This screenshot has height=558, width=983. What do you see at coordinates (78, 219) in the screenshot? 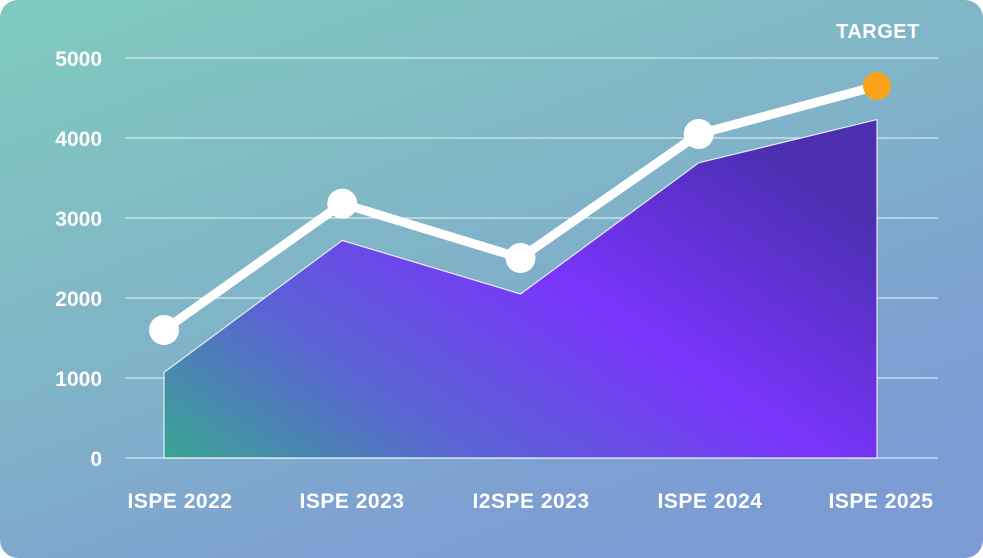
I see `y-tick-label: 3000` at bounding box center [78, 219].